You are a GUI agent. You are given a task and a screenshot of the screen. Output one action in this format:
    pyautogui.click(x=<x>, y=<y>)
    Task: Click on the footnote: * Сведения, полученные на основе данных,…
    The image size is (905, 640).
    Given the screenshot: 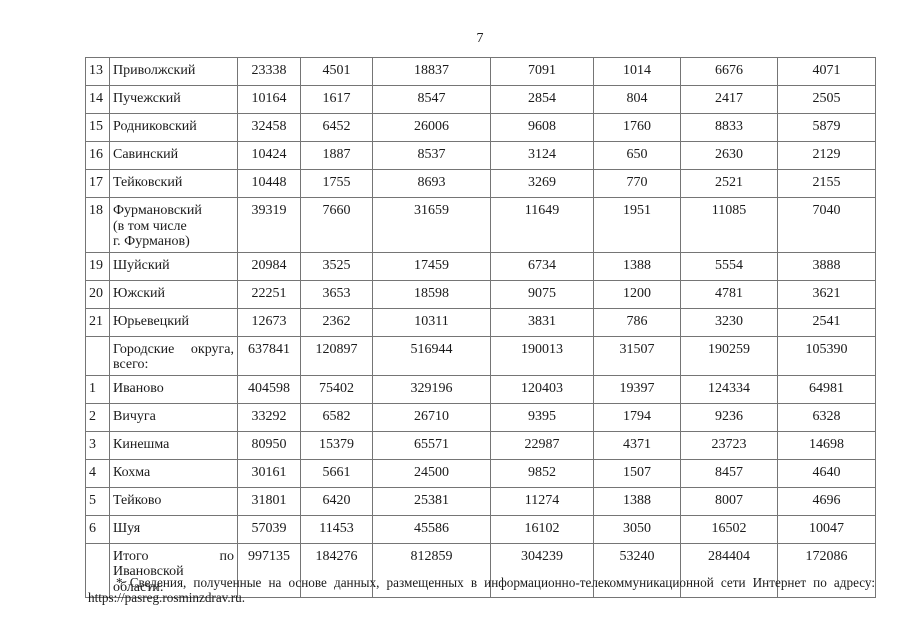 What is the action you would take?
    pyautogui.click(x=482, y=590)
    